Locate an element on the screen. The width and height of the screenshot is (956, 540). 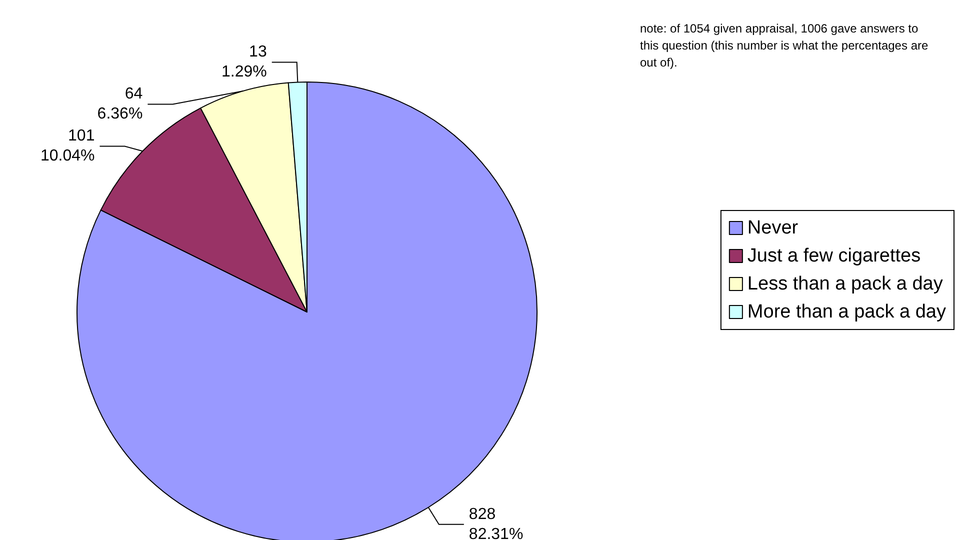
data-label: 64 6.36% is located at coordinates (120, 104).